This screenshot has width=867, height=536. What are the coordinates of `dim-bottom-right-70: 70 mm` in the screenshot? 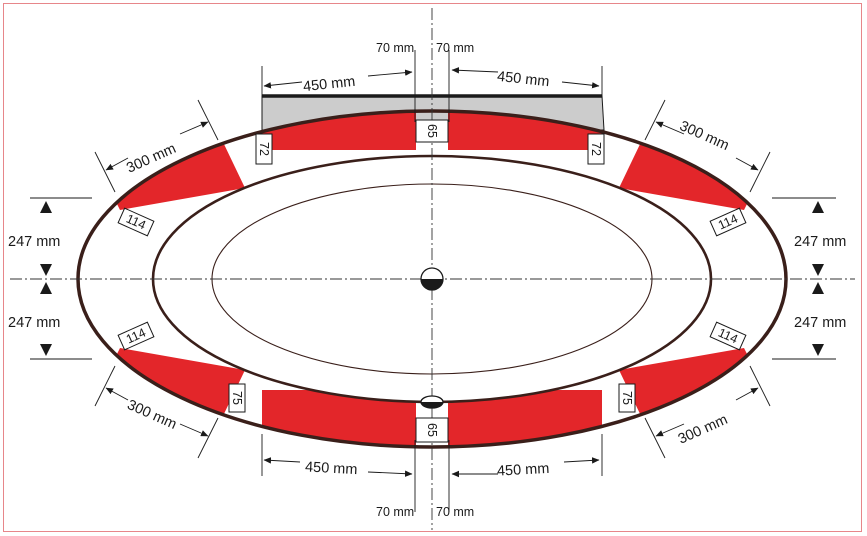 It's located at (455, 512).